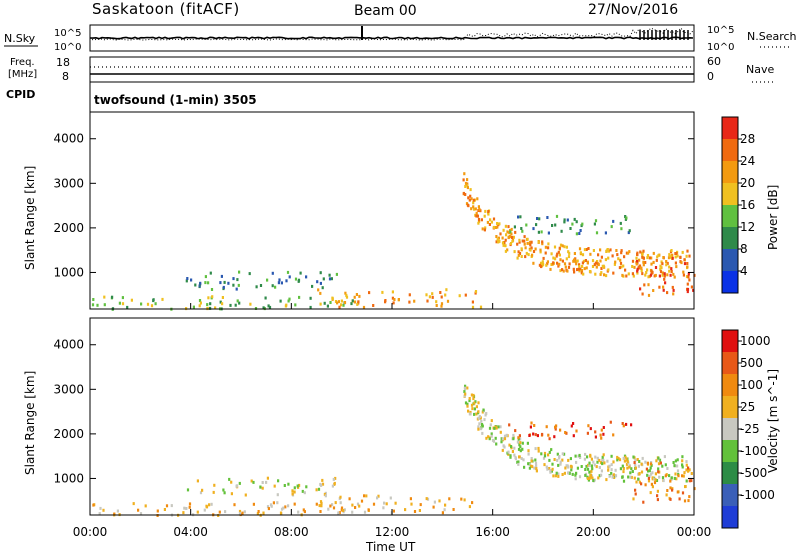 This screenshot has width=800, height=554. What do you see at coordinates (190, 532) in the screenshot?
I see `x-tick-label: 04:00` at bounding box center [190, 532].